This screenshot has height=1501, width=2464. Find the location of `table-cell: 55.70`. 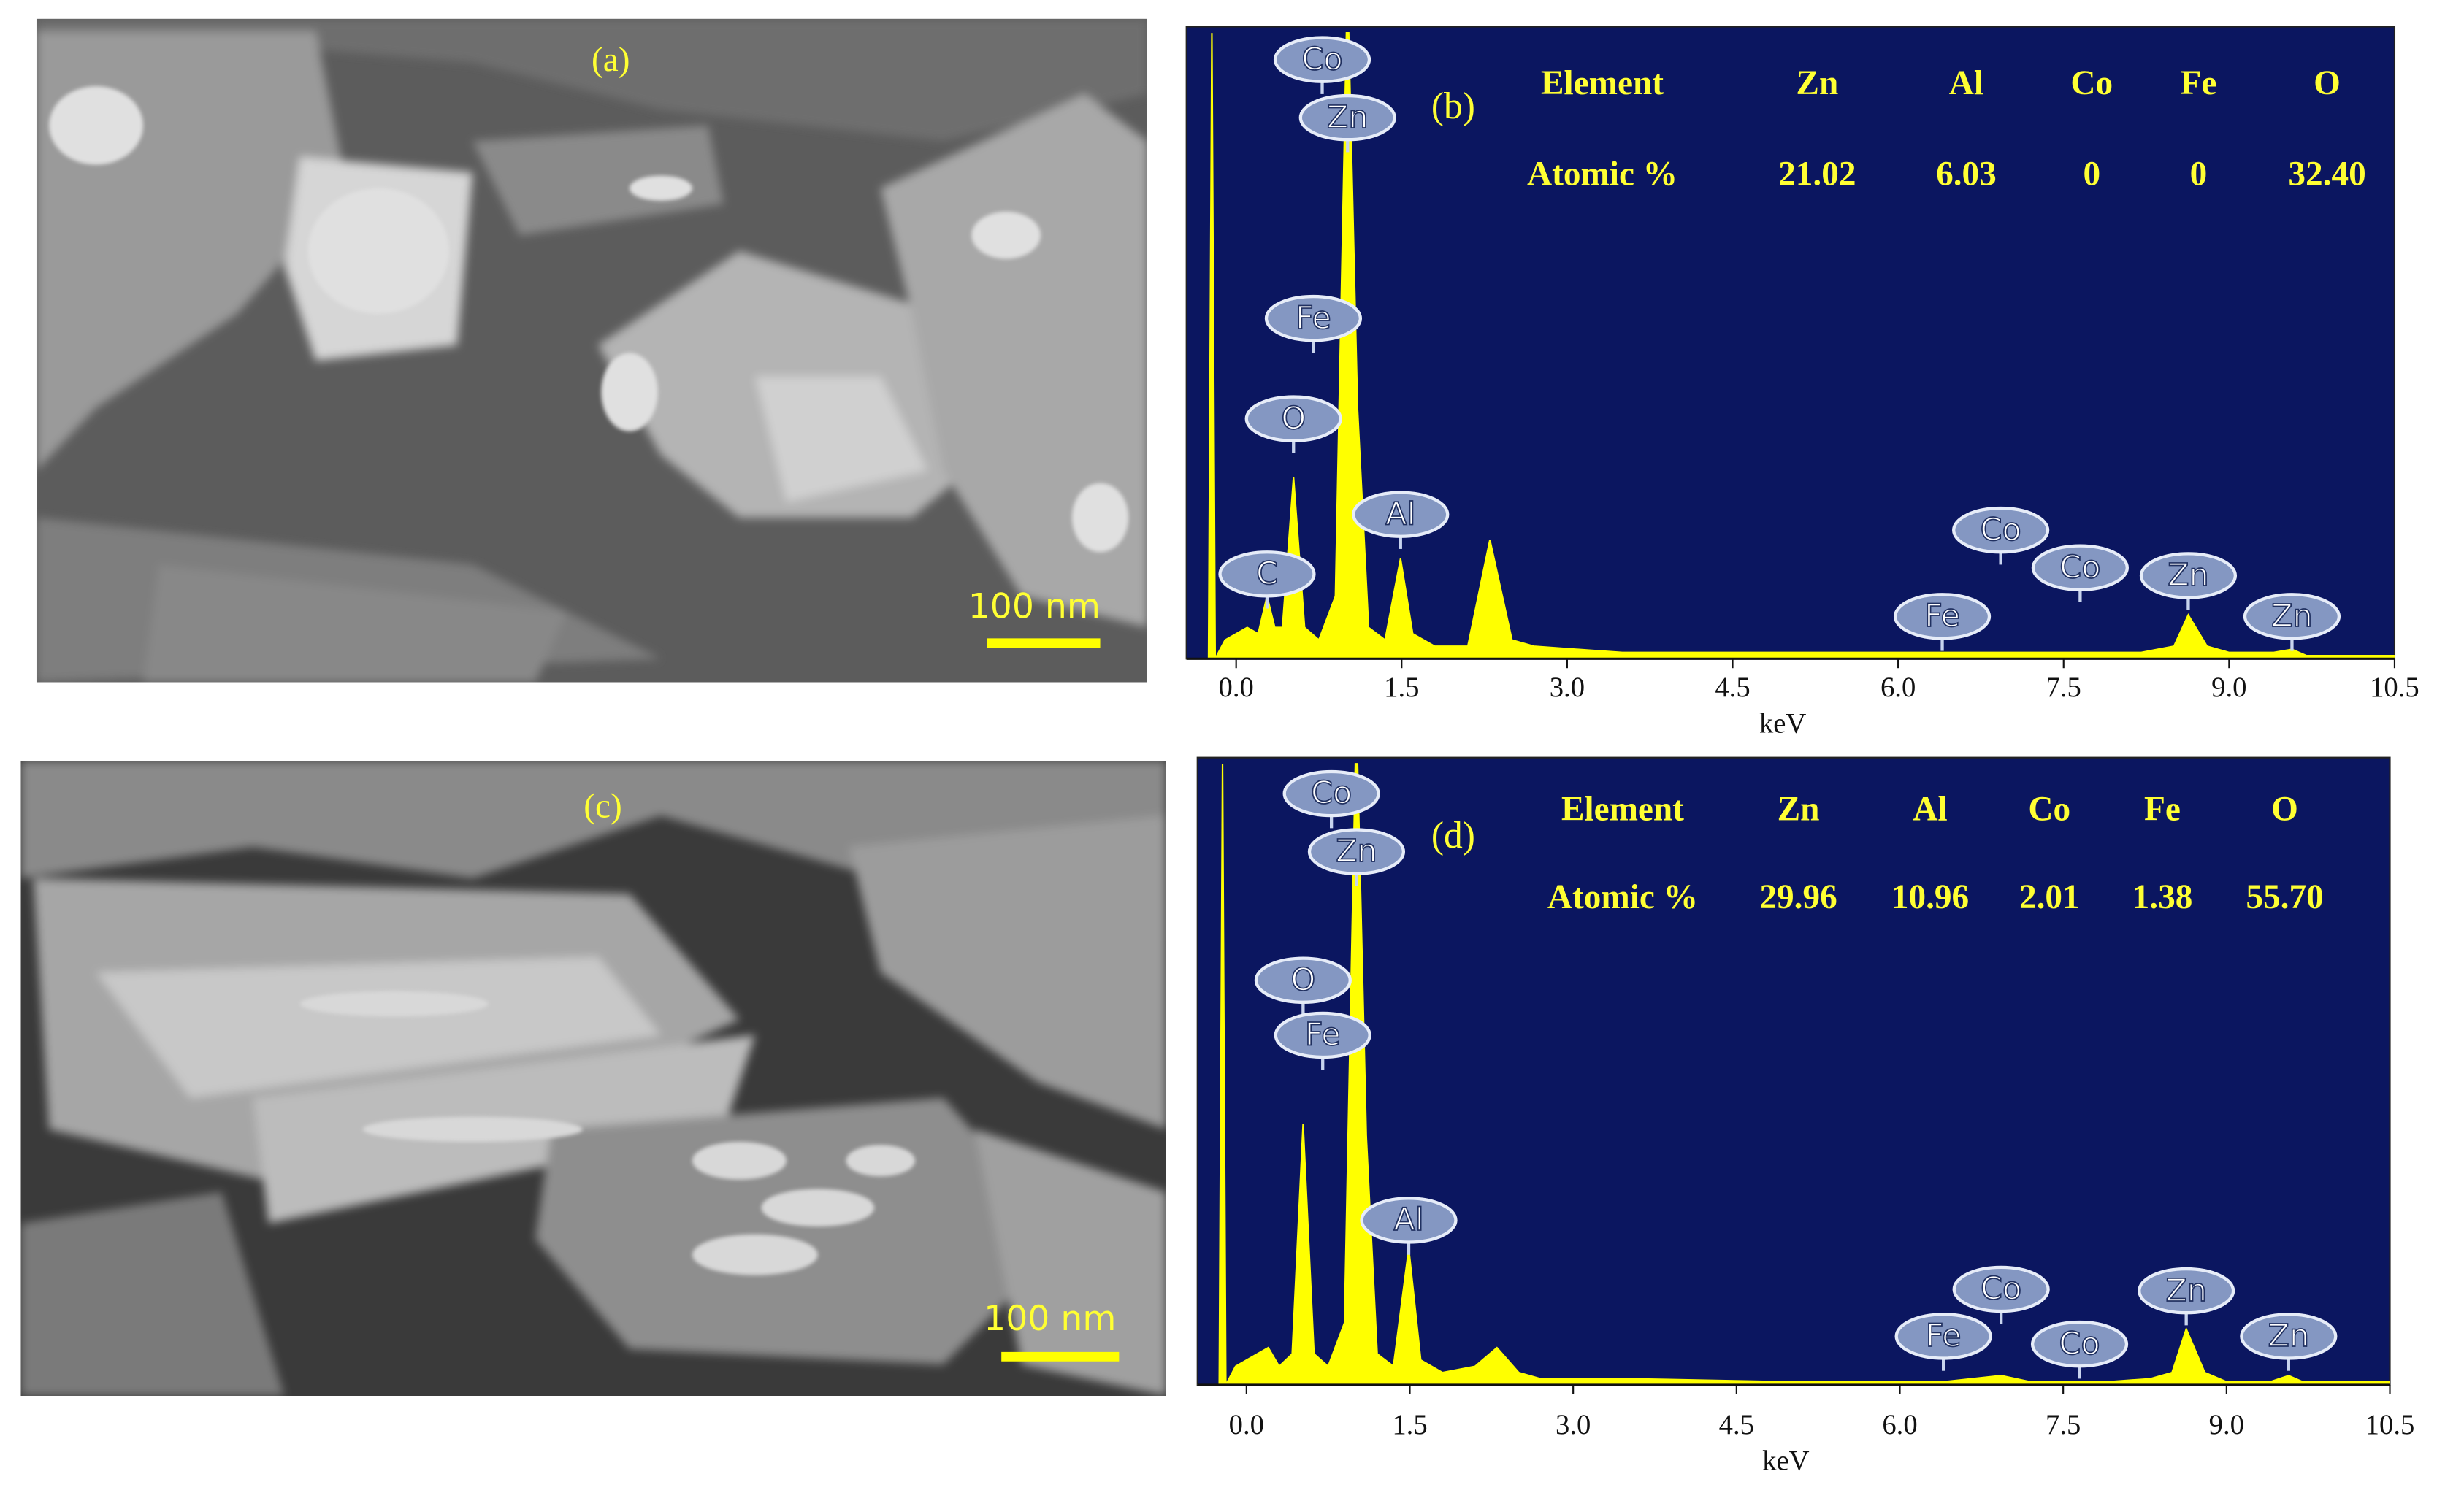

table-cell: 55.70 is located at coordinates (2284, 897).